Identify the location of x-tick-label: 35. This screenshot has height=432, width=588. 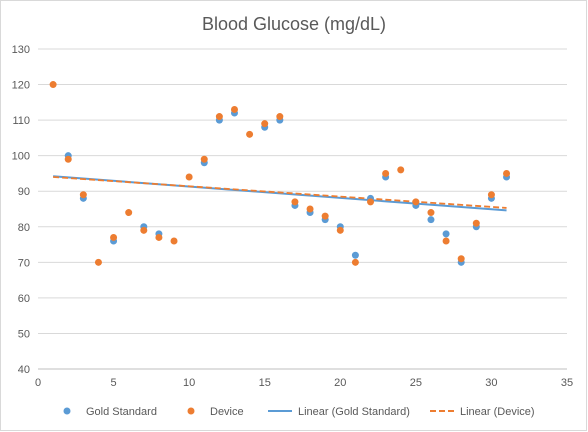
(567, 383).